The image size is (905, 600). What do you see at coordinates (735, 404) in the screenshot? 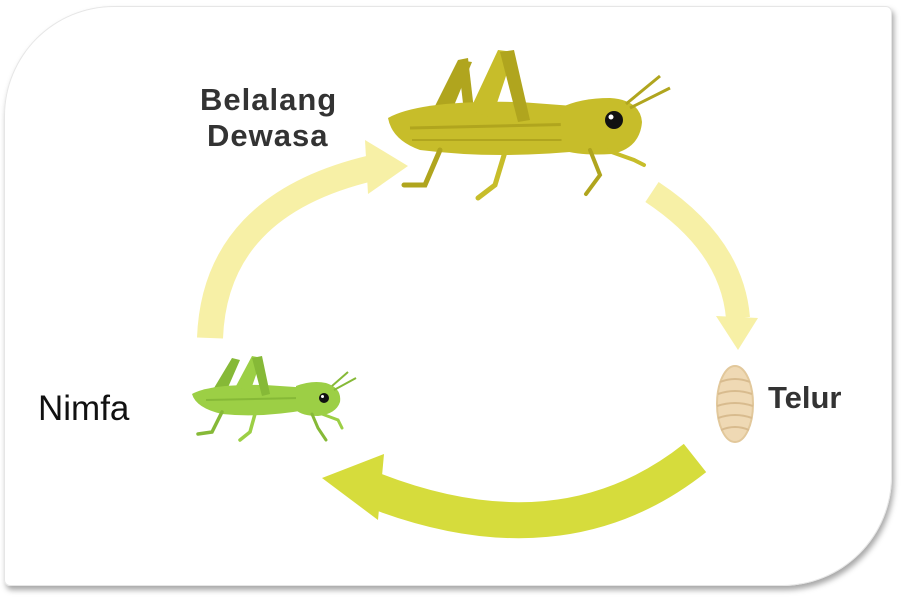
I see `egg-icon` at bounding box center [735, 404].